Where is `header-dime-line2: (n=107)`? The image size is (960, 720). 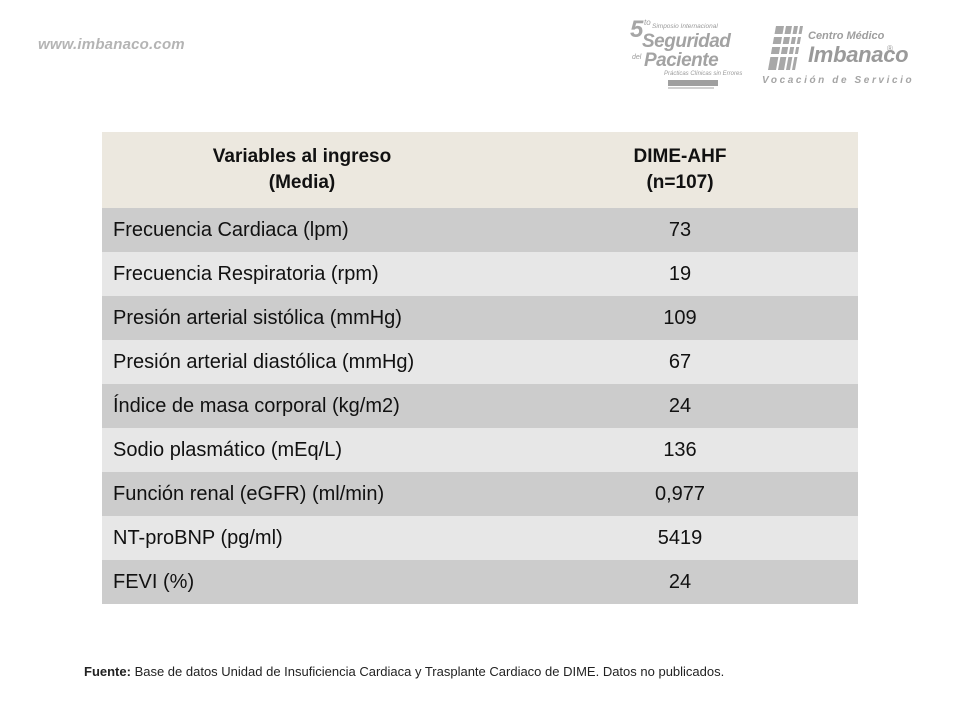 header-dime-line2: (n=107) is located at coordinates (680, 182).